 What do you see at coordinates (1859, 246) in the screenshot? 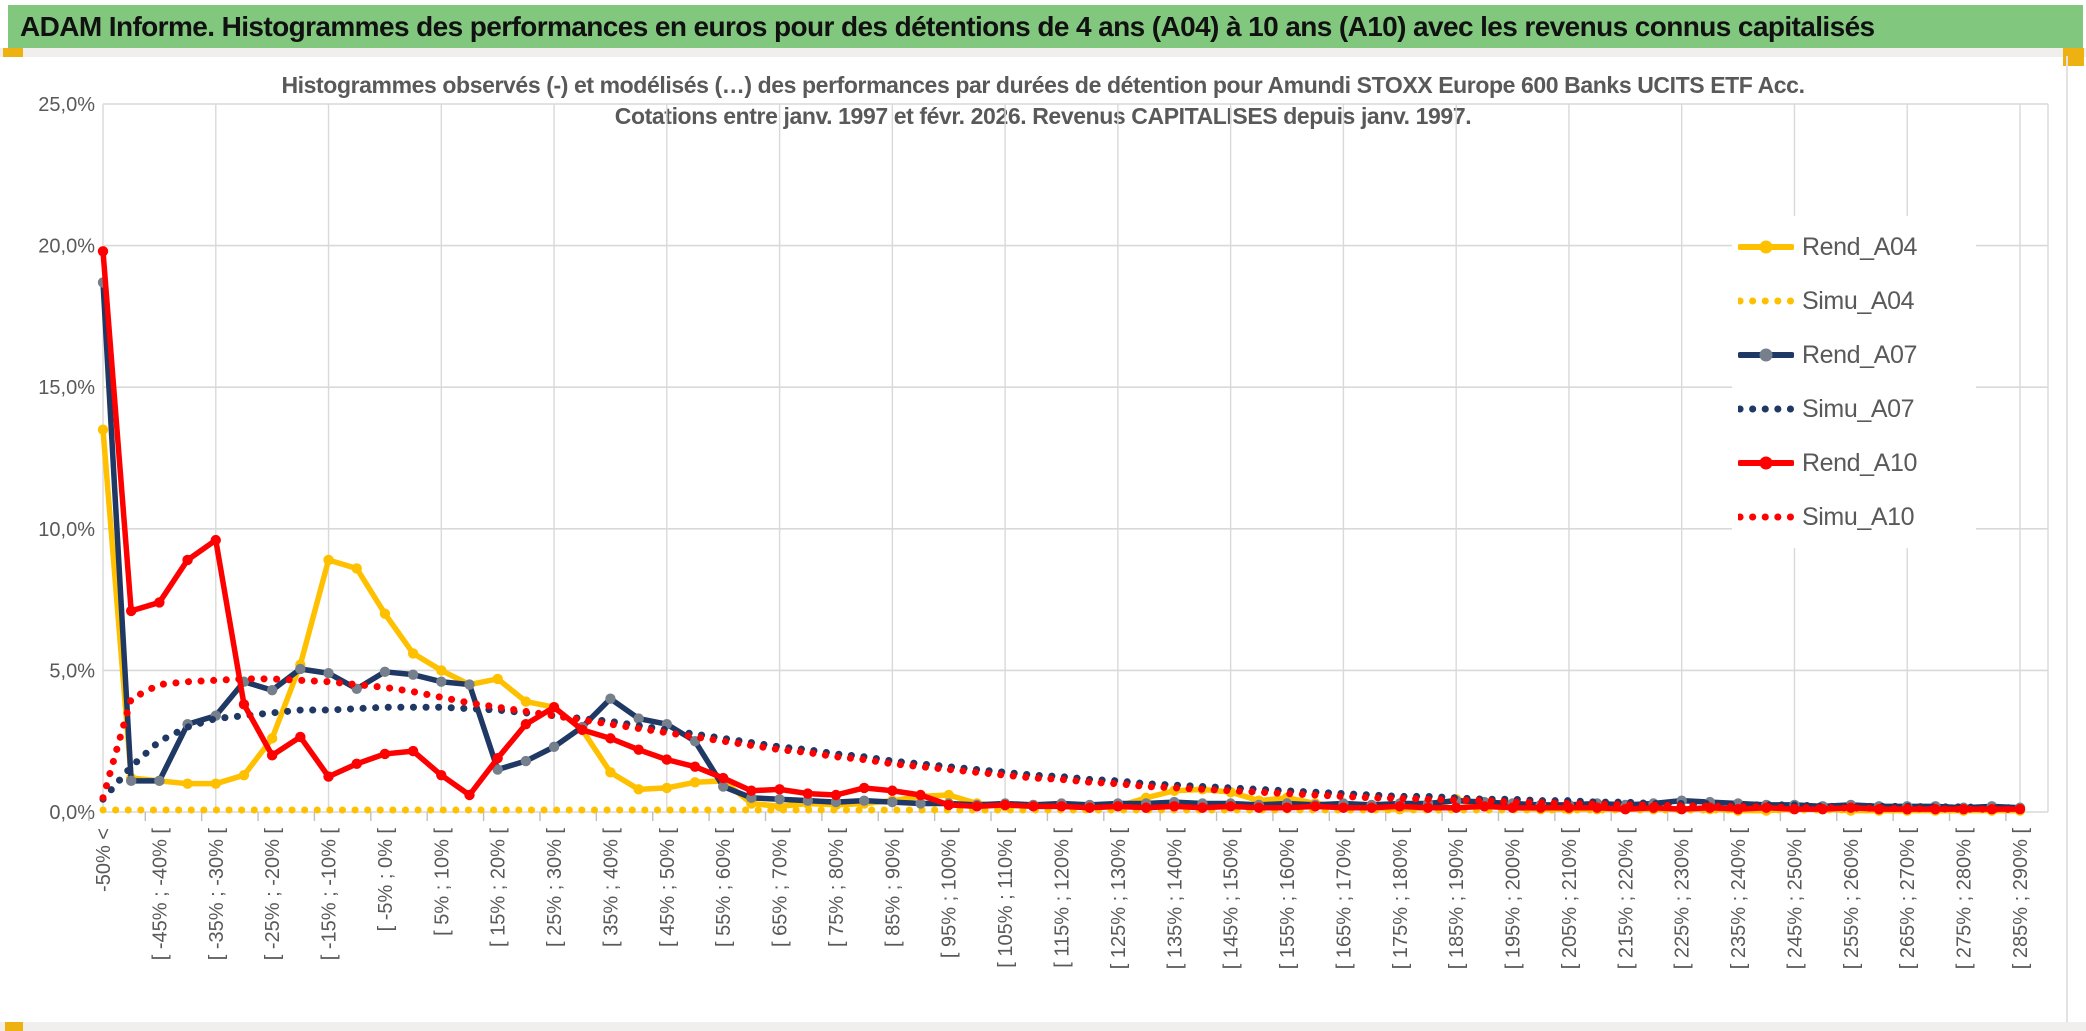
I see `legend-label: Rend_A04` at bounding box center [1859, 246].